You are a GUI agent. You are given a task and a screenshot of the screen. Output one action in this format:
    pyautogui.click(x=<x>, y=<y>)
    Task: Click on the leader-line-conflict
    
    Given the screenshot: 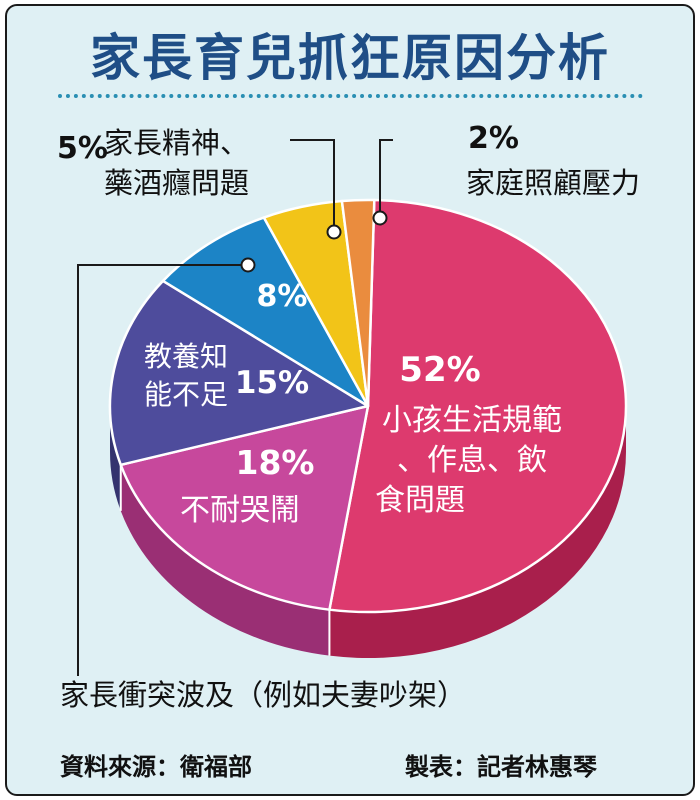 What is the action you would take?
    pyautogui.click(x=162, y=470)
    